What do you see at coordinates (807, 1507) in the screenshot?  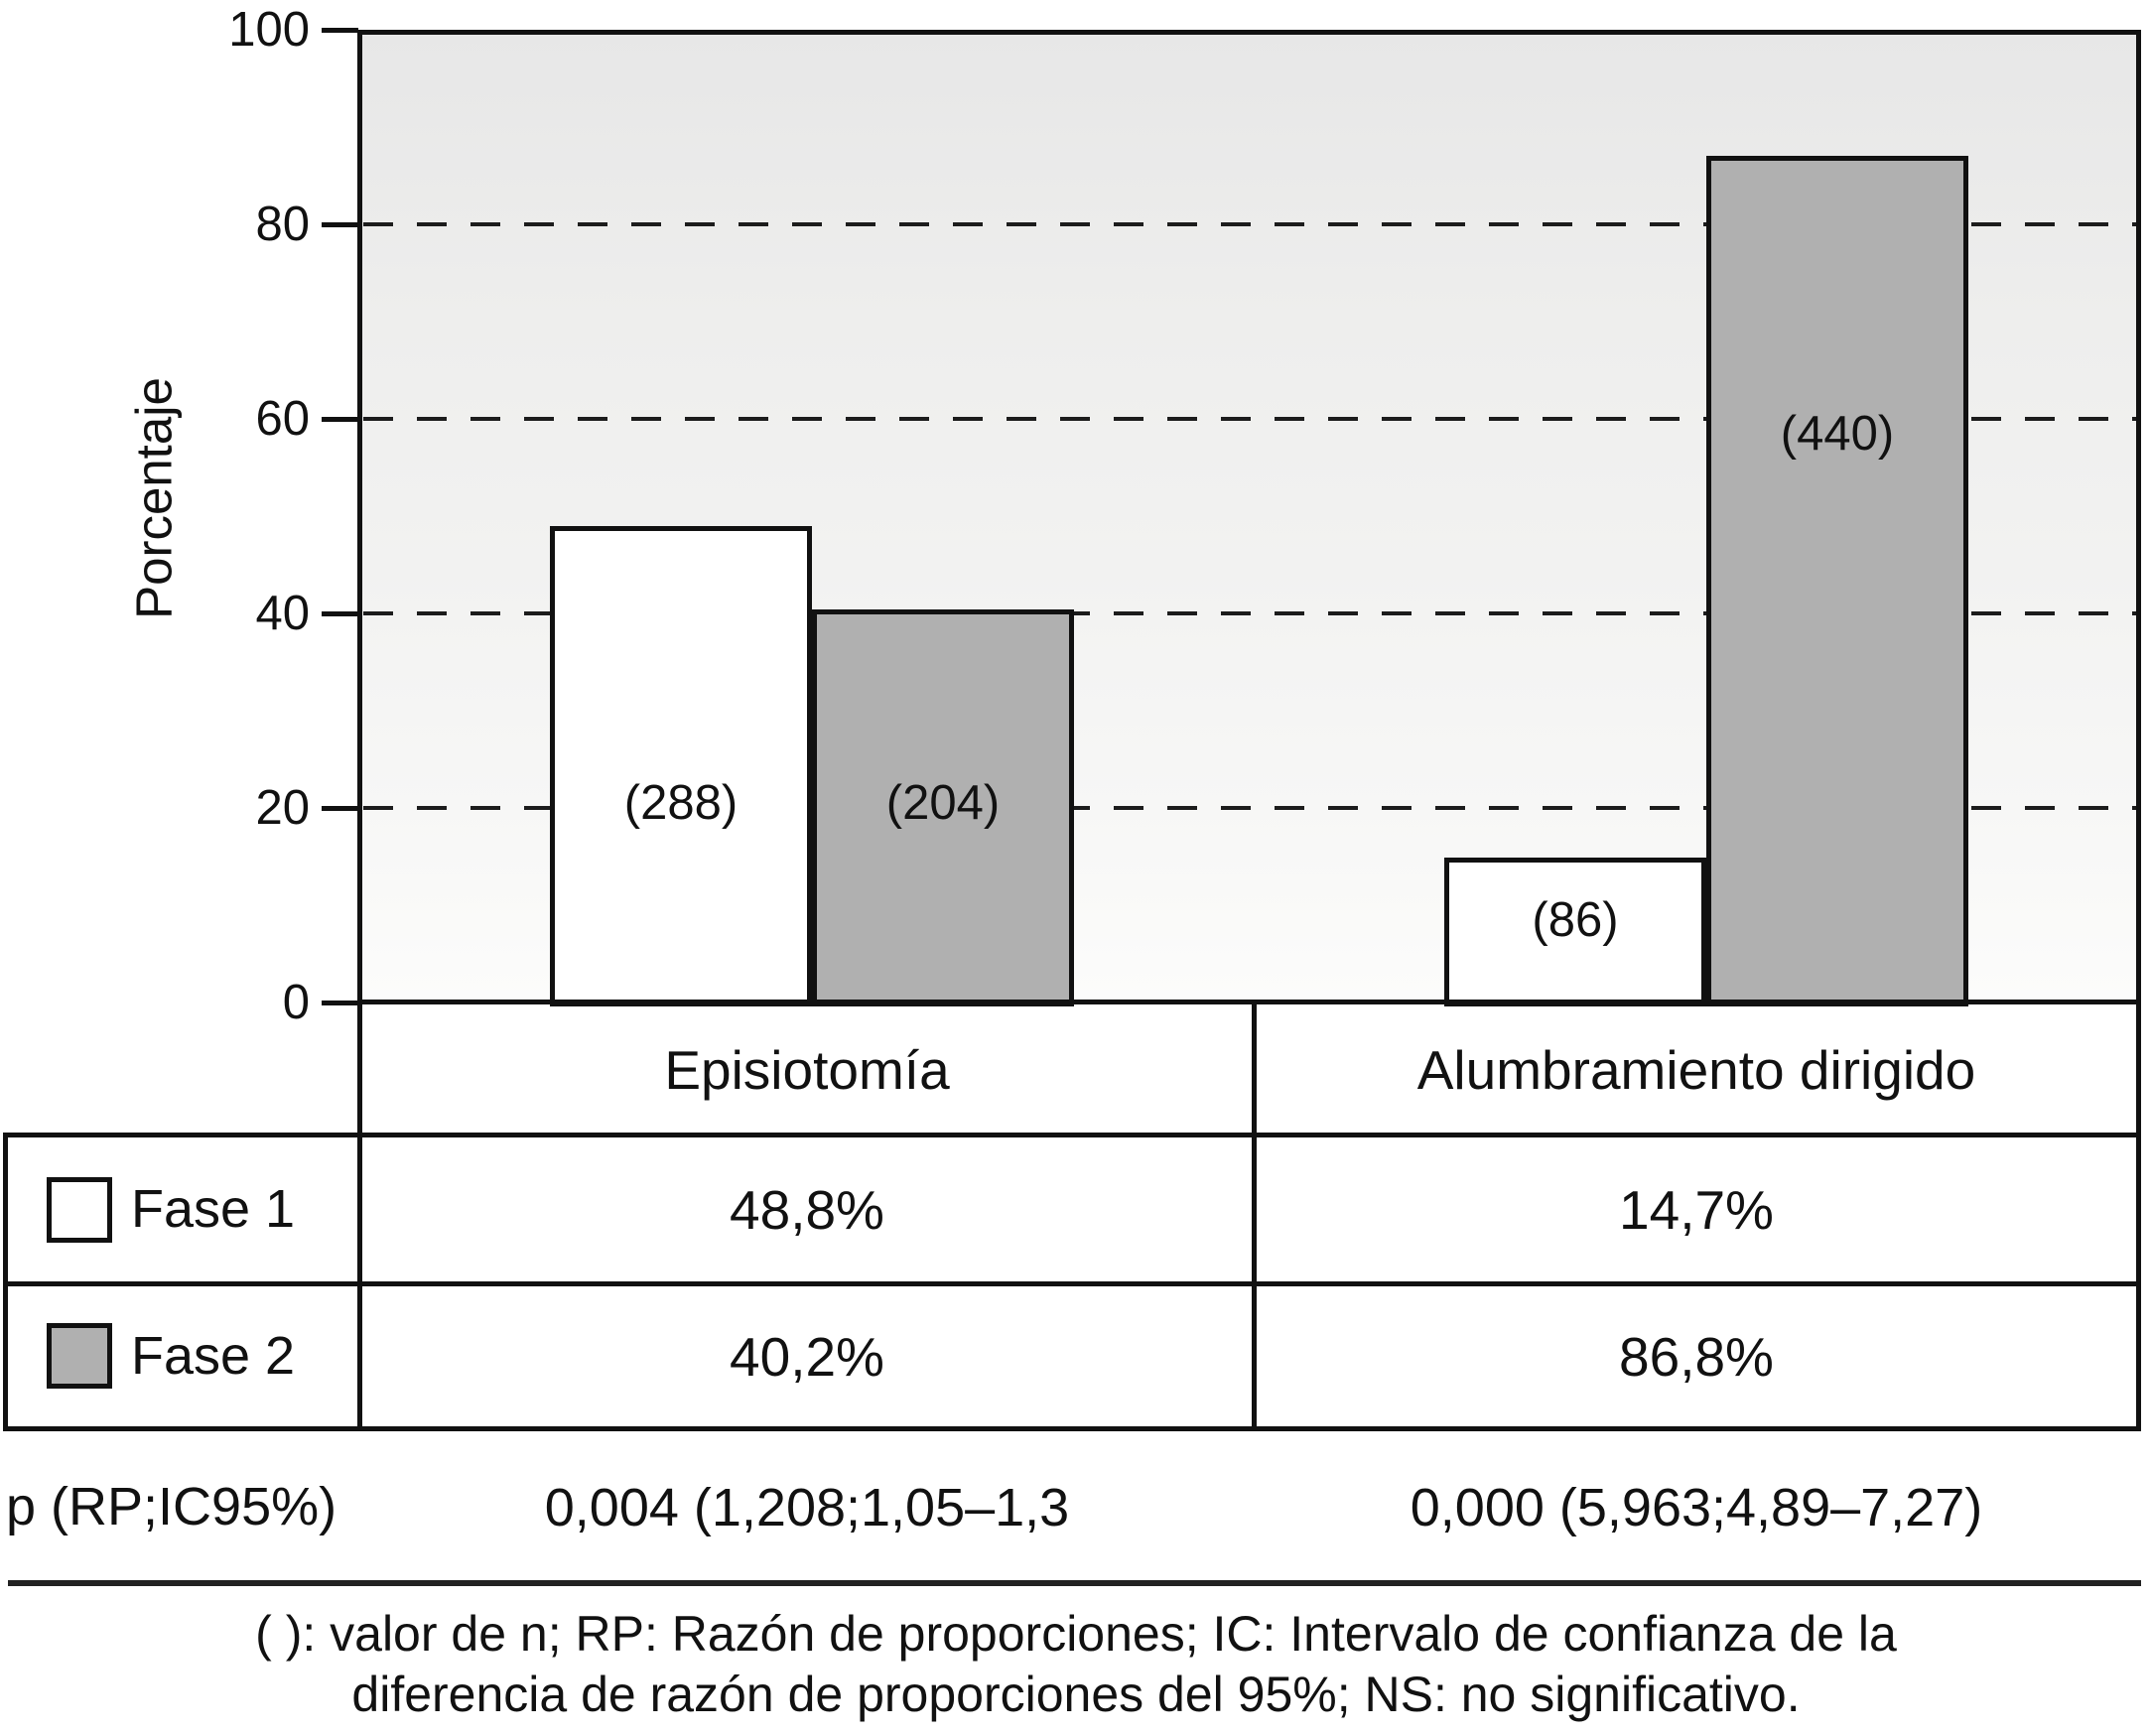 I see `stats-value-episiotomia: 0,004 (1,208;1,05–1,3` at bounding box center [807, 1507].